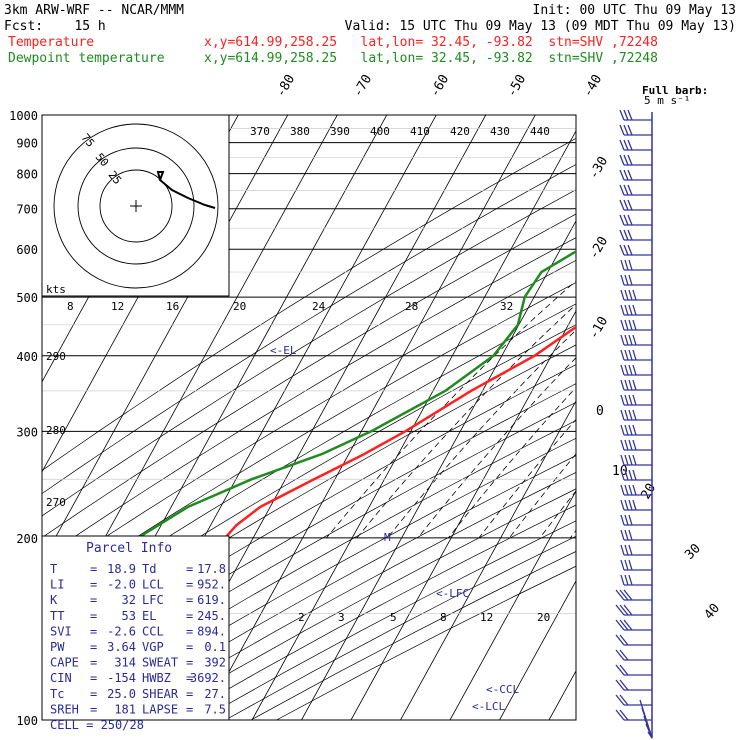 The height and width of the screenshot is (740, 740). Describe the element at coordinates (283, 350) in the screenshot. I see `annotation-el: <-EL` at that location.